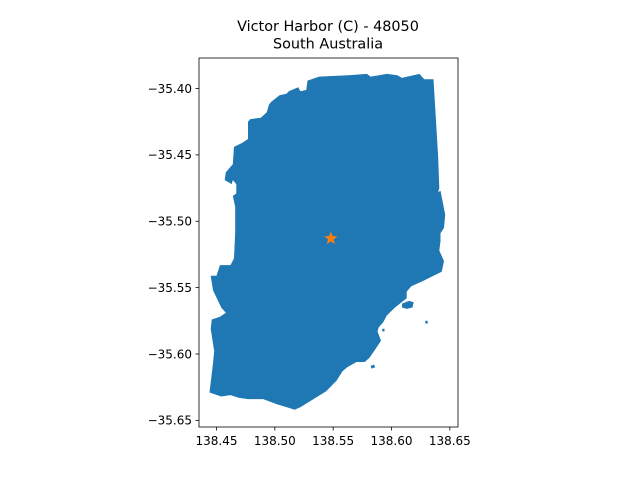 The image size is (640, 480). Describe the element at coordinates (392, 441) in the screenshot. I see `x-tick-label: 138.60` at that location.